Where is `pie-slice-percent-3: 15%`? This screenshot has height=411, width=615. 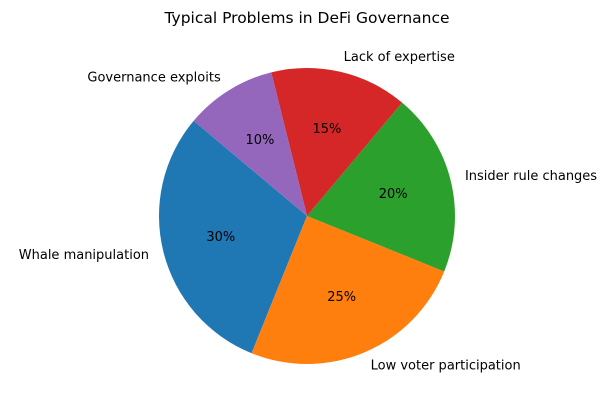 pie-slice-percent-3: 15% is located at coordinates (327, 129).